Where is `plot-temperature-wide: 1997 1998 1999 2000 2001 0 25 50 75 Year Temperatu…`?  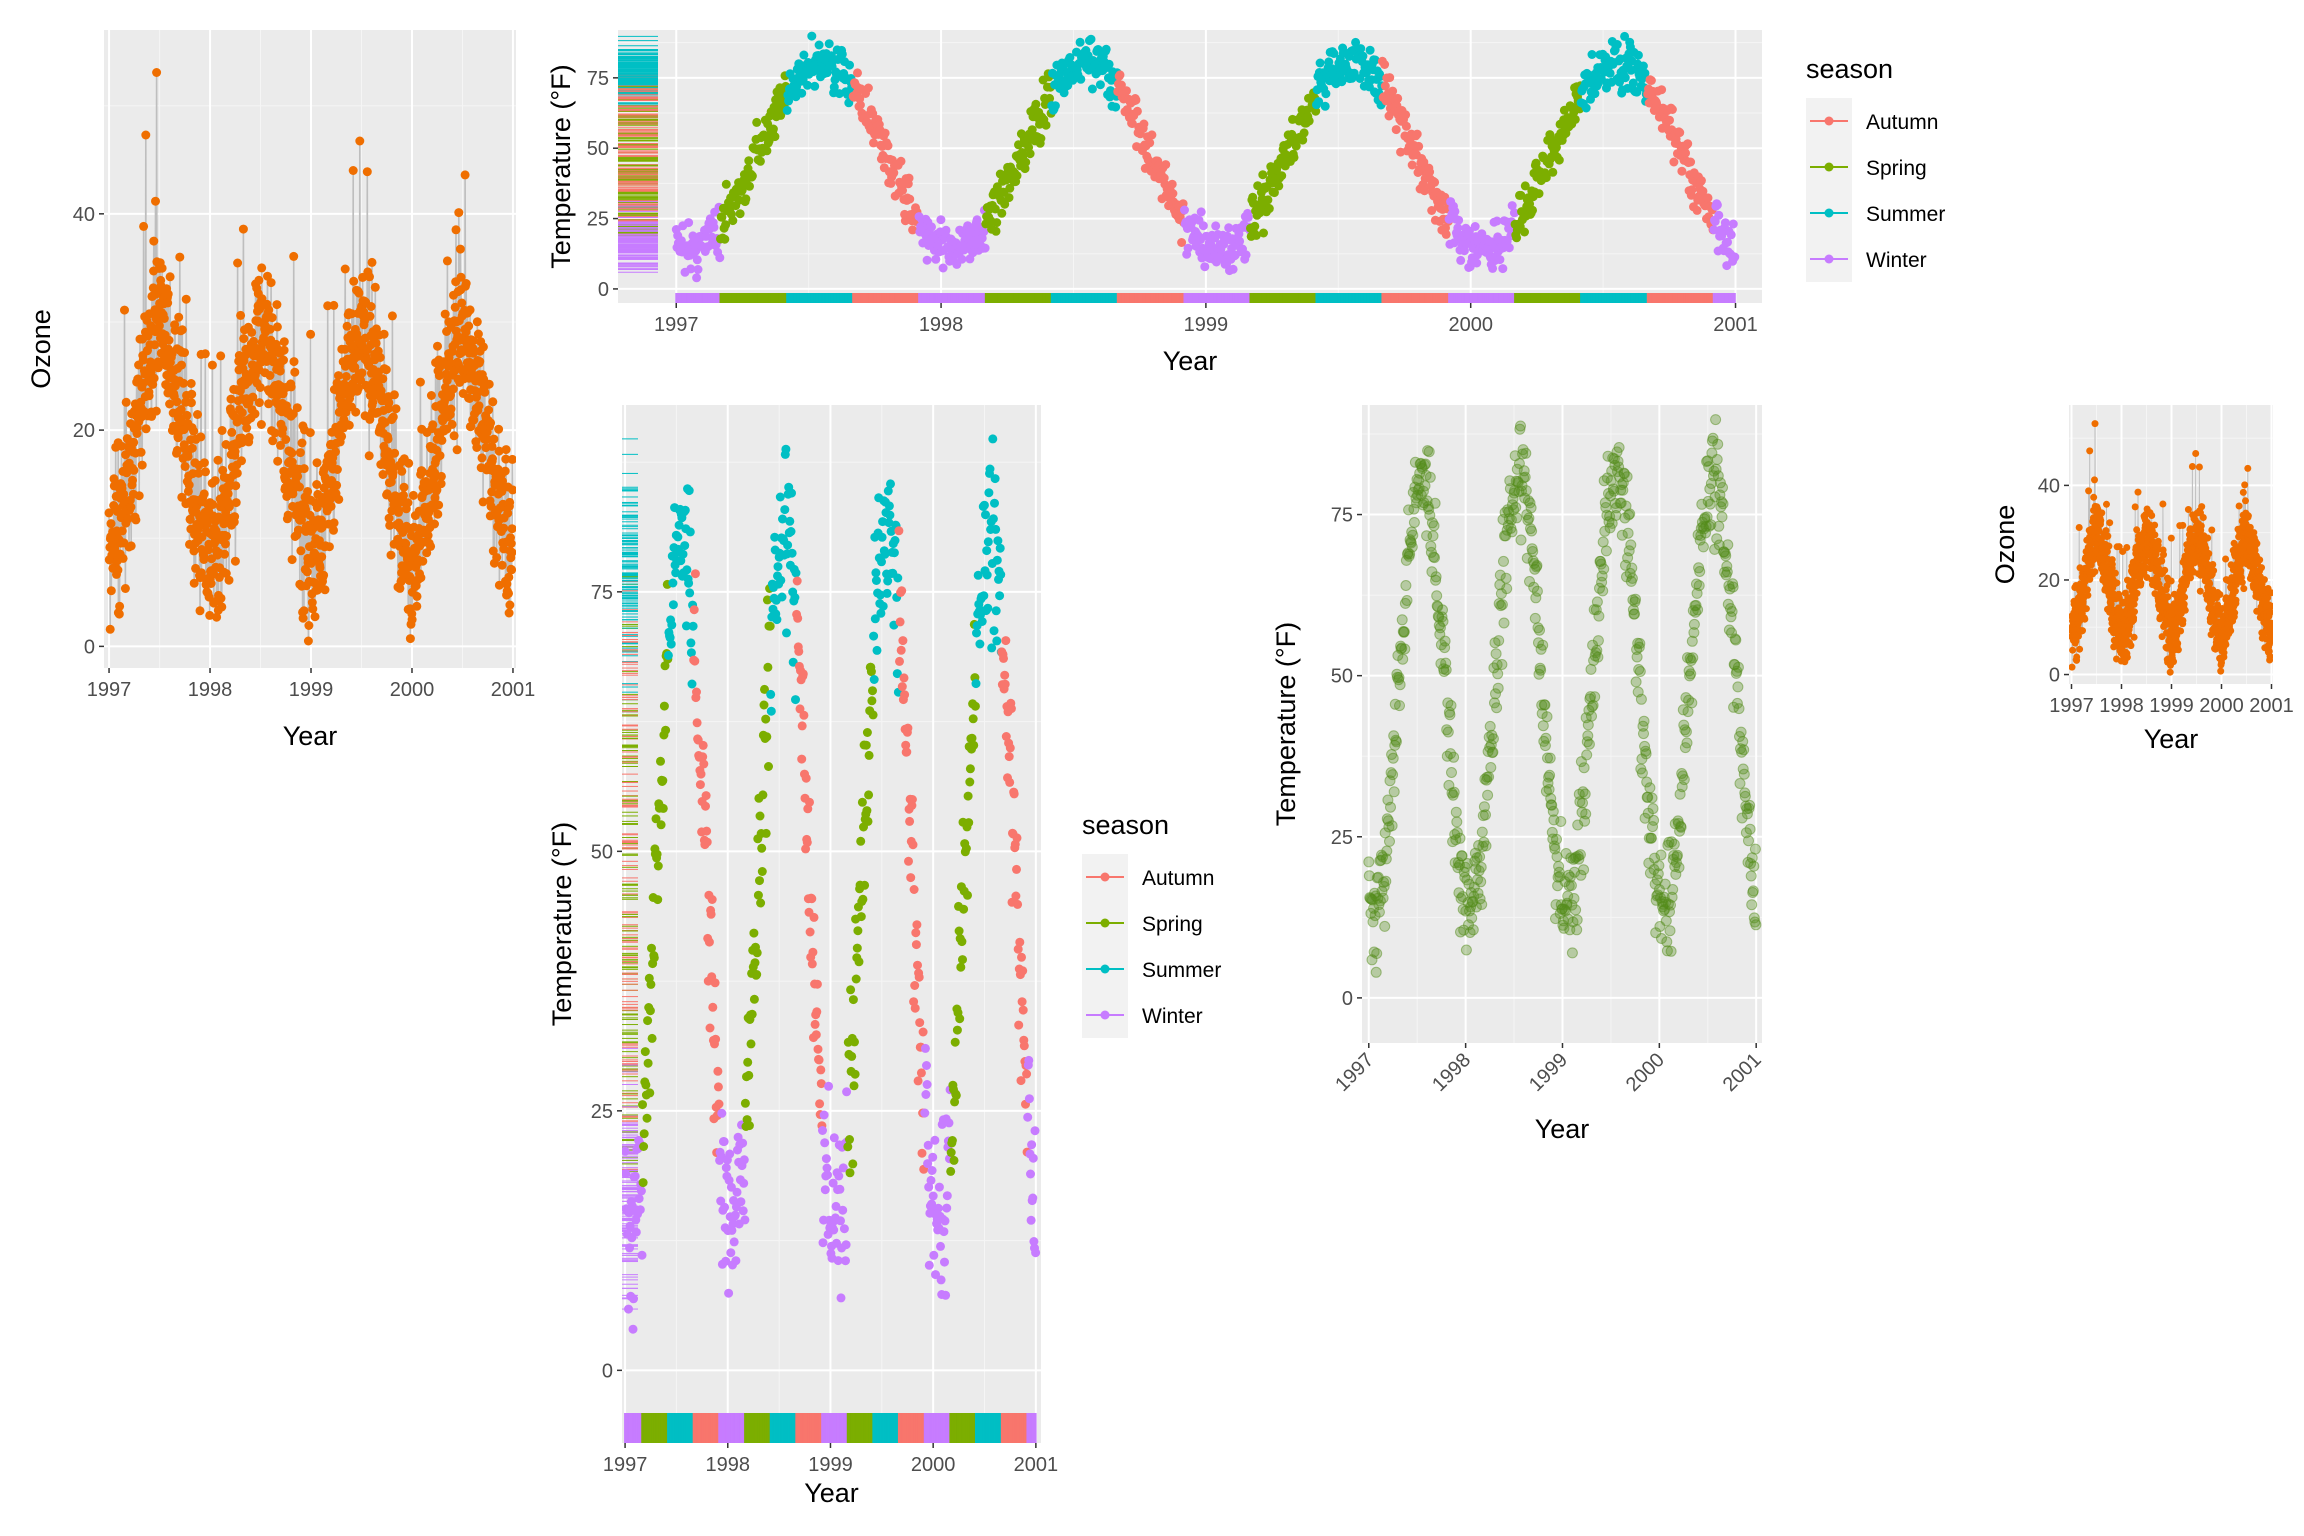
plot-temperature-wide: 1997 1998 1999 2000 2001 0 25 50 75 Year Temperatu… is located at coordinates (1245, 203).